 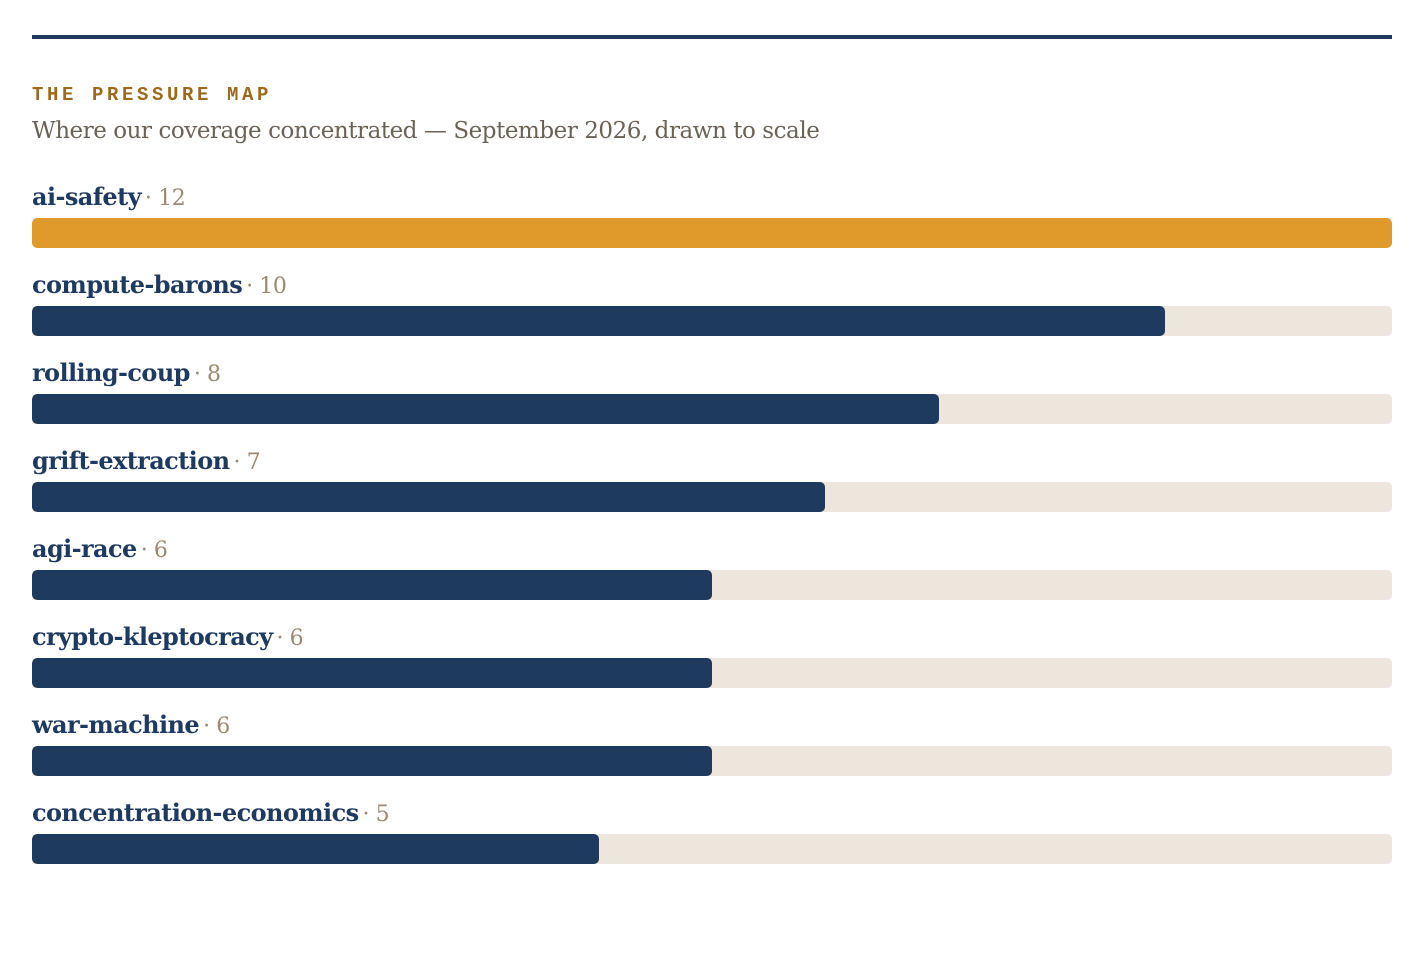 I want to click on bar-row-rolling-coup: rolling-coup · 8, so click(x=712, y=398).